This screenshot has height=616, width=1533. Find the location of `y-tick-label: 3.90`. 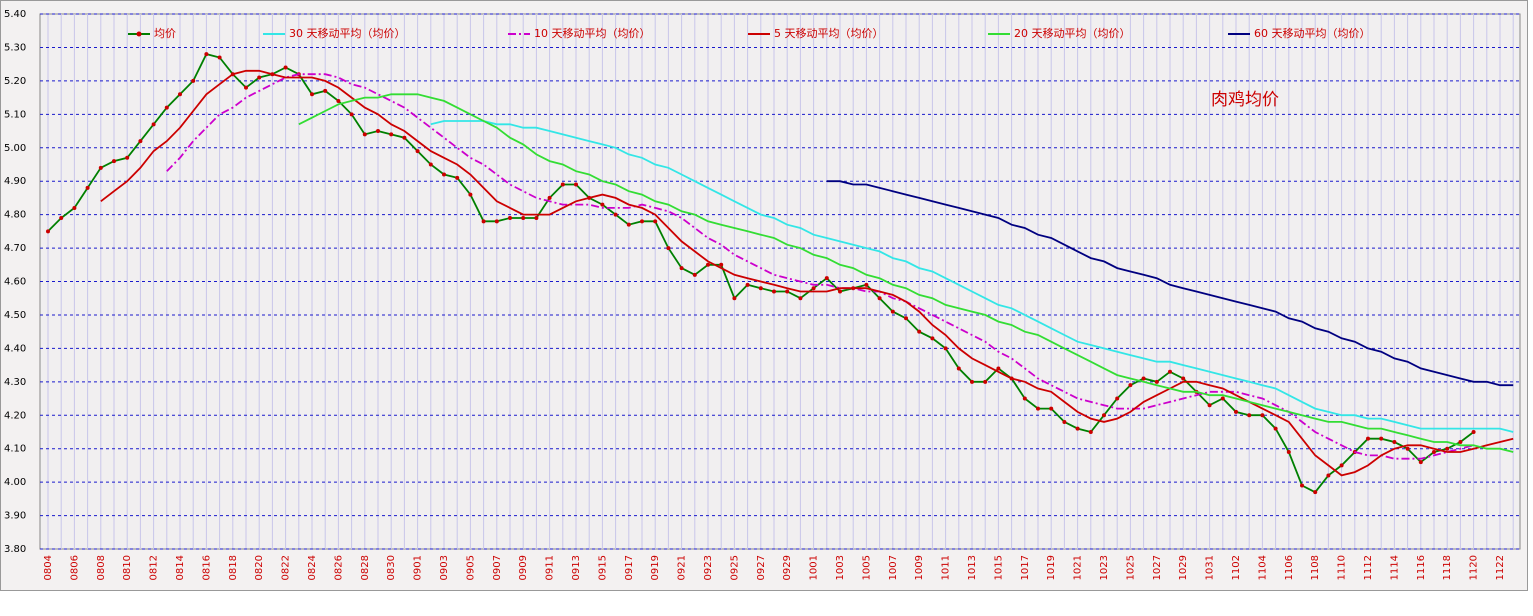

y-tick-label: 3.90 is located at coordinates (15, 516).